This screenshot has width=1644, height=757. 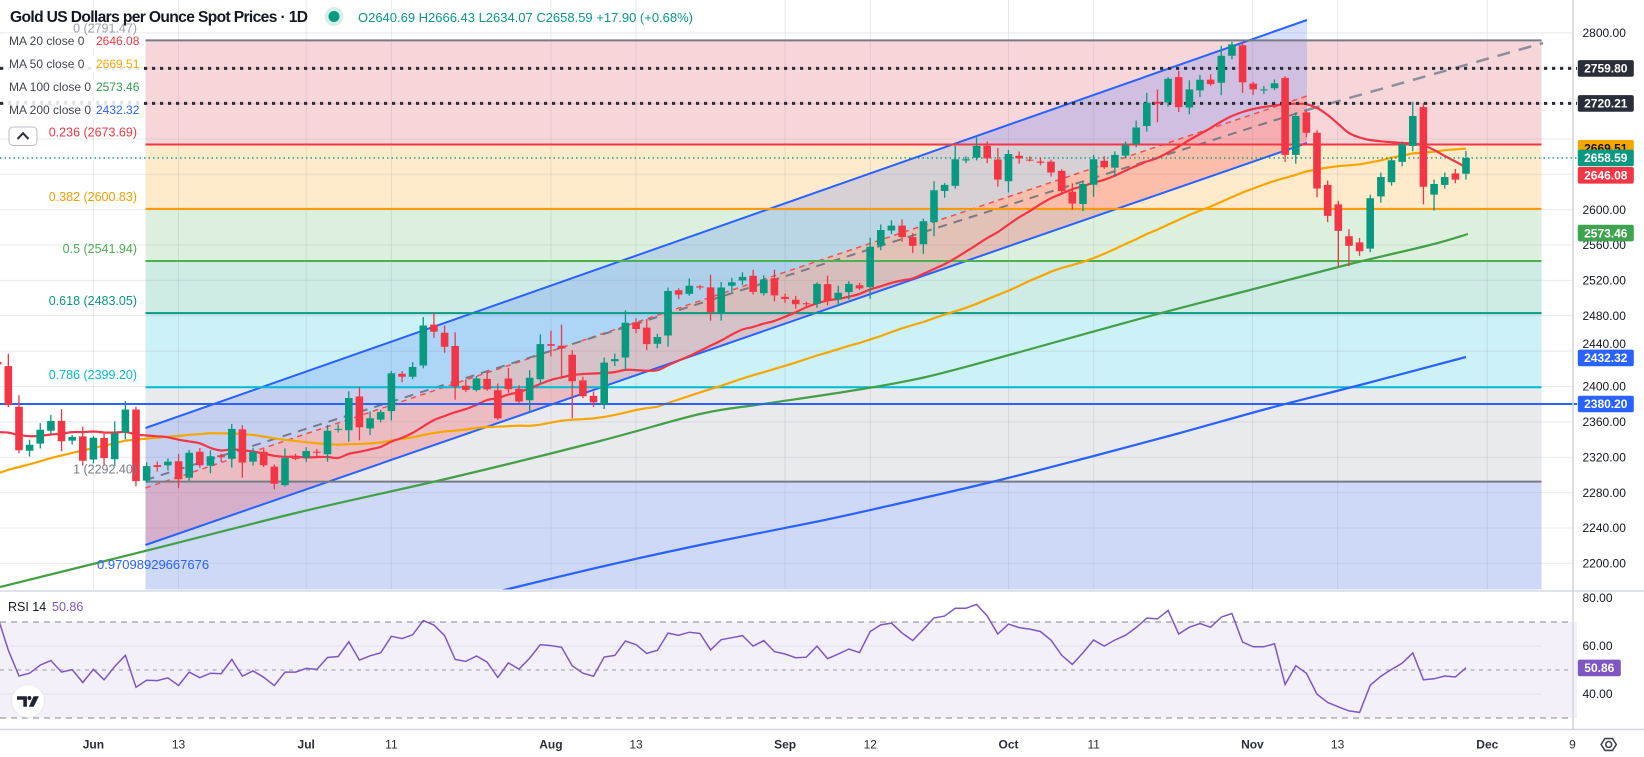 I want to click on svg-text: Sep, so click(x=785, y=745).